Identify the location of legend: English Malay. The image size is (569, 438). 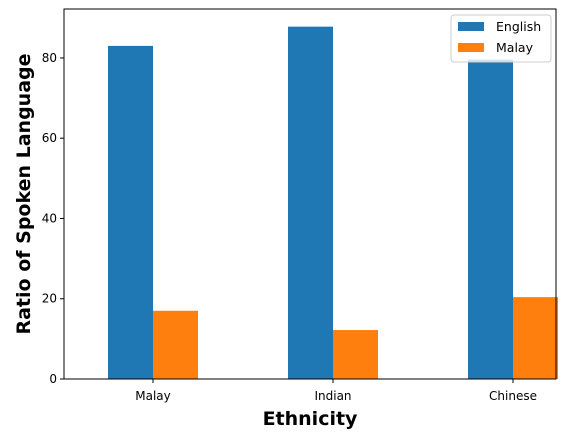
(501, 38).